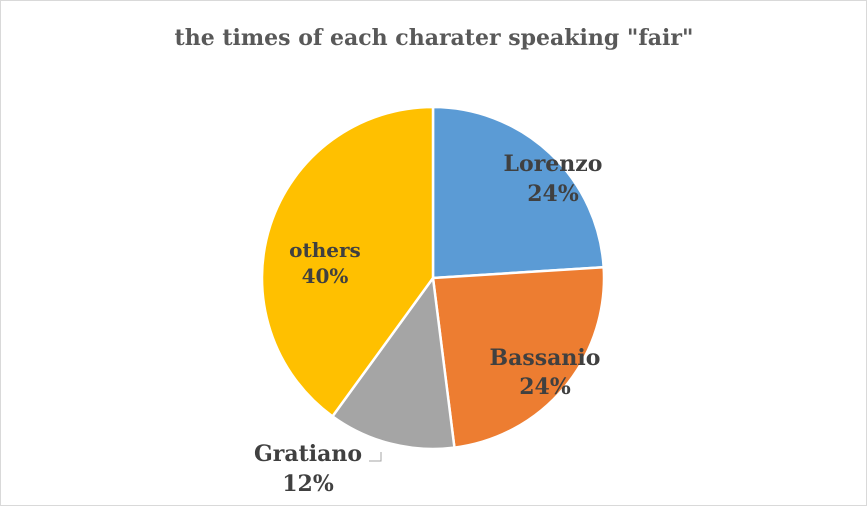 The image size is (867, 506). I want to click on pie-slice-others, so click(347, 262).